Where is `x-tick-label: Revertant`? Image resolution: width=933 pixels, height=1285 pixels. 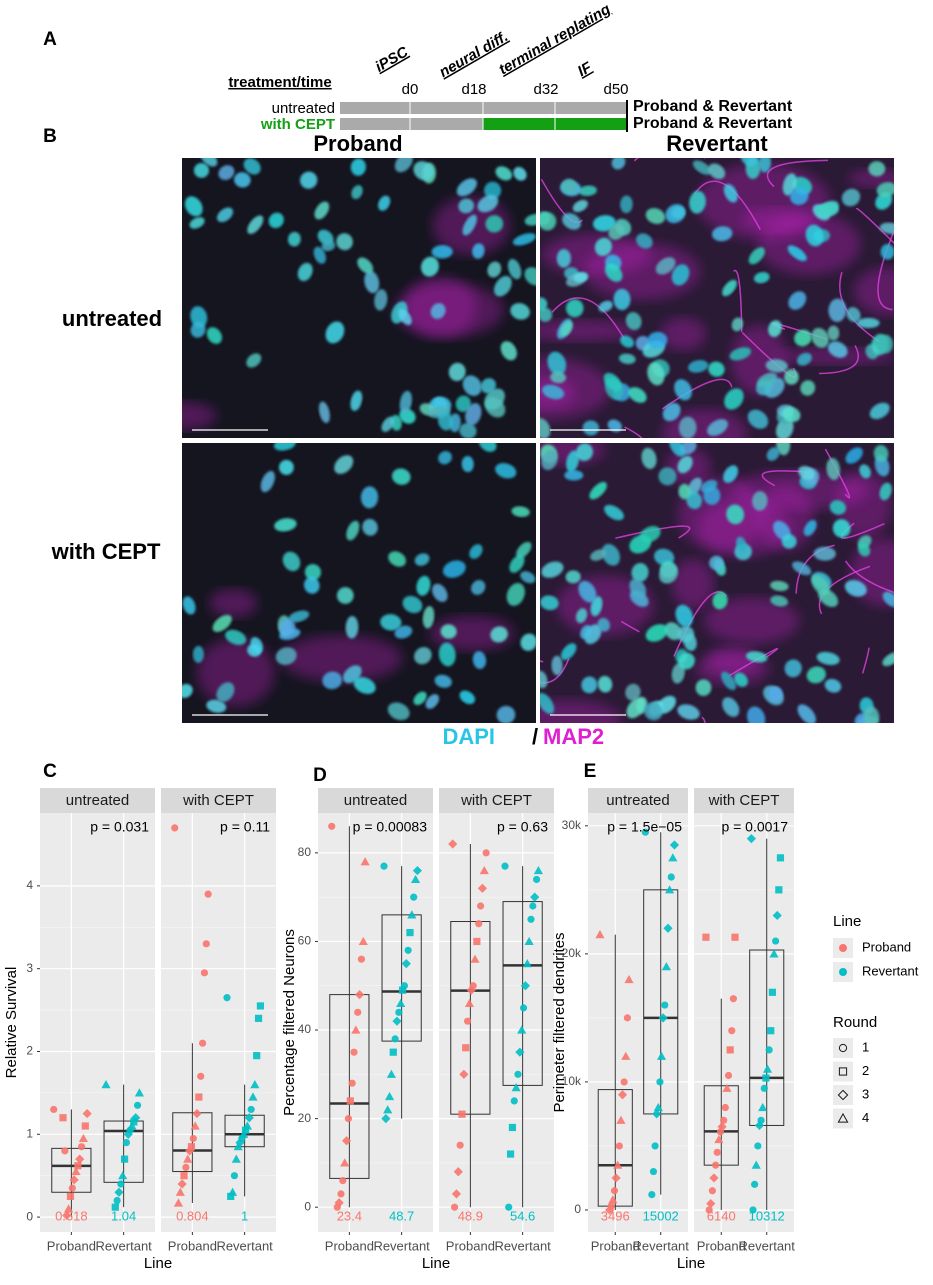
x-tick-label: Revertant is located at coordinates (767, 1245).